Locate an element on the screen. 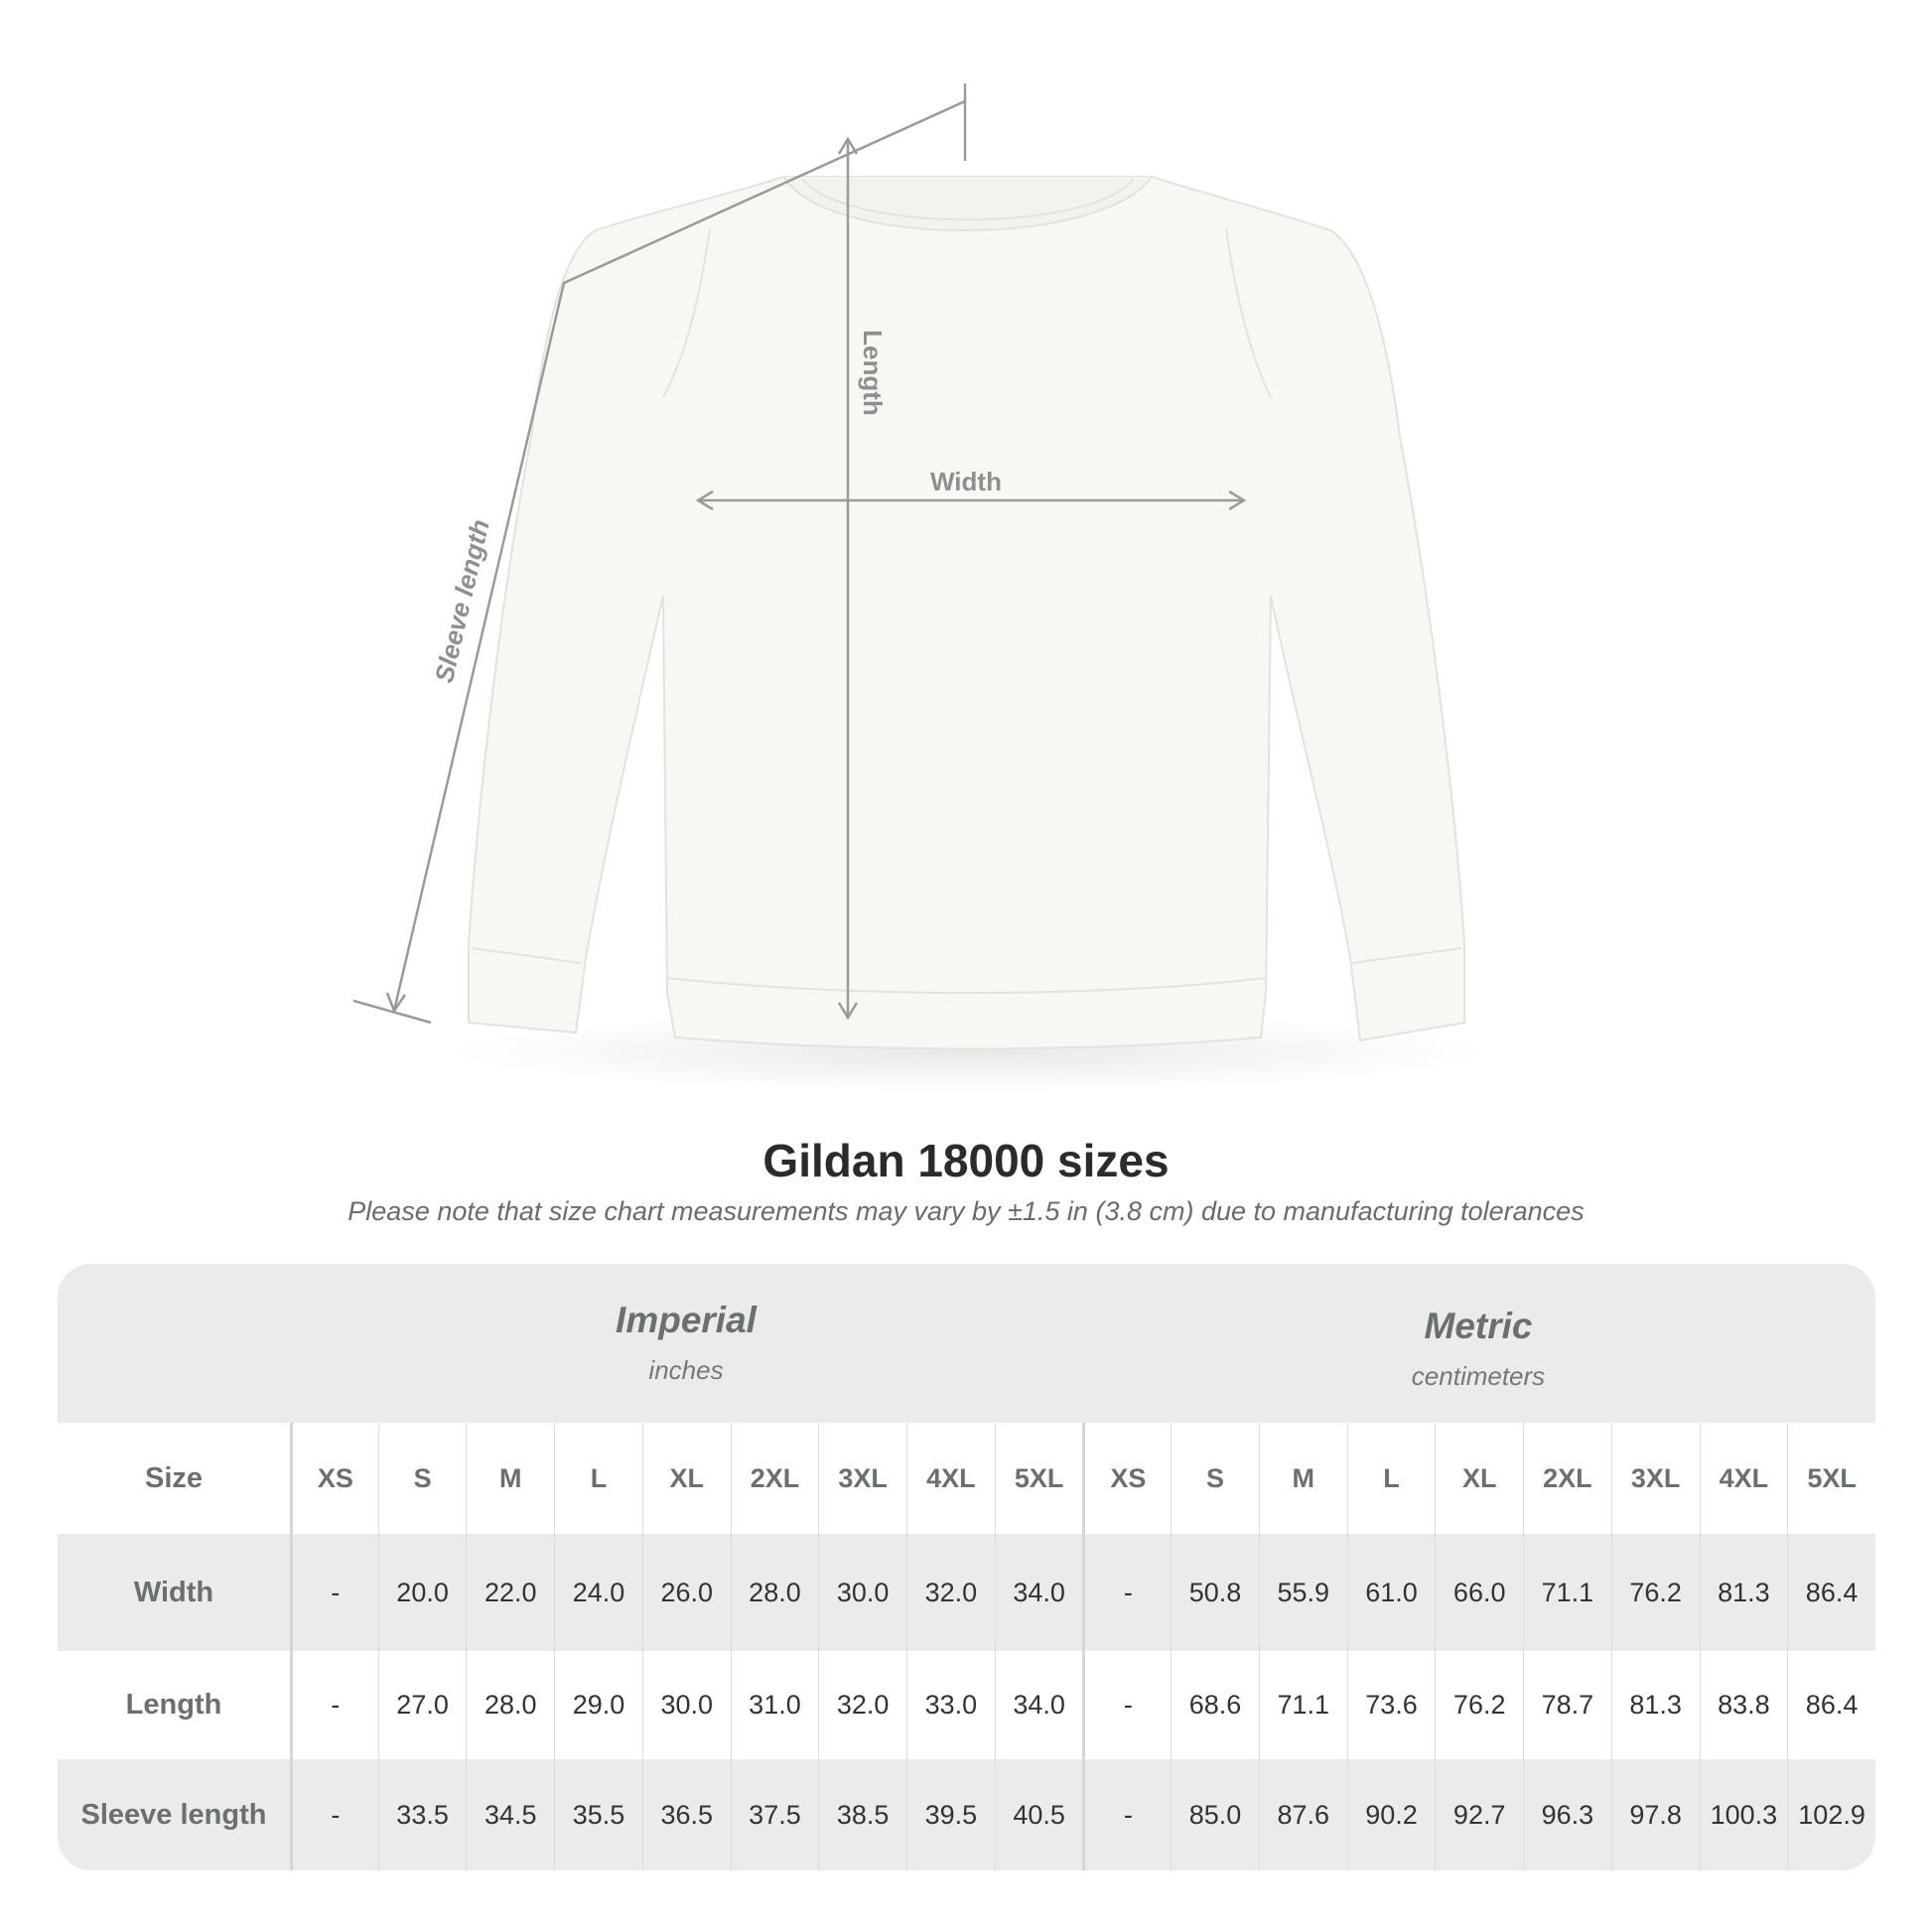 This screenshot has height=1932, width=1932. table-cell: 50.8 is located at coordinates (1215, 1592).